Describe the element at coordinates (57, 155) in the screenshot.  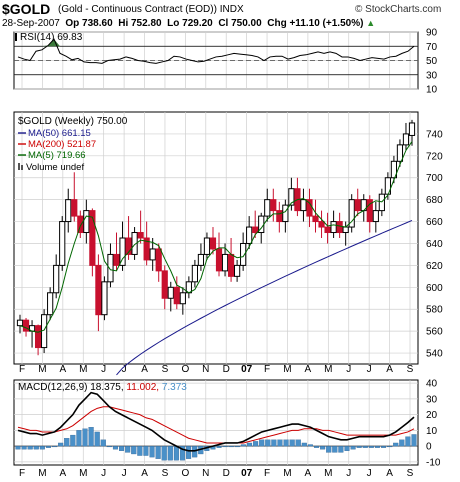
I see `ma5-legend: MA(5) 719.66` at that location.